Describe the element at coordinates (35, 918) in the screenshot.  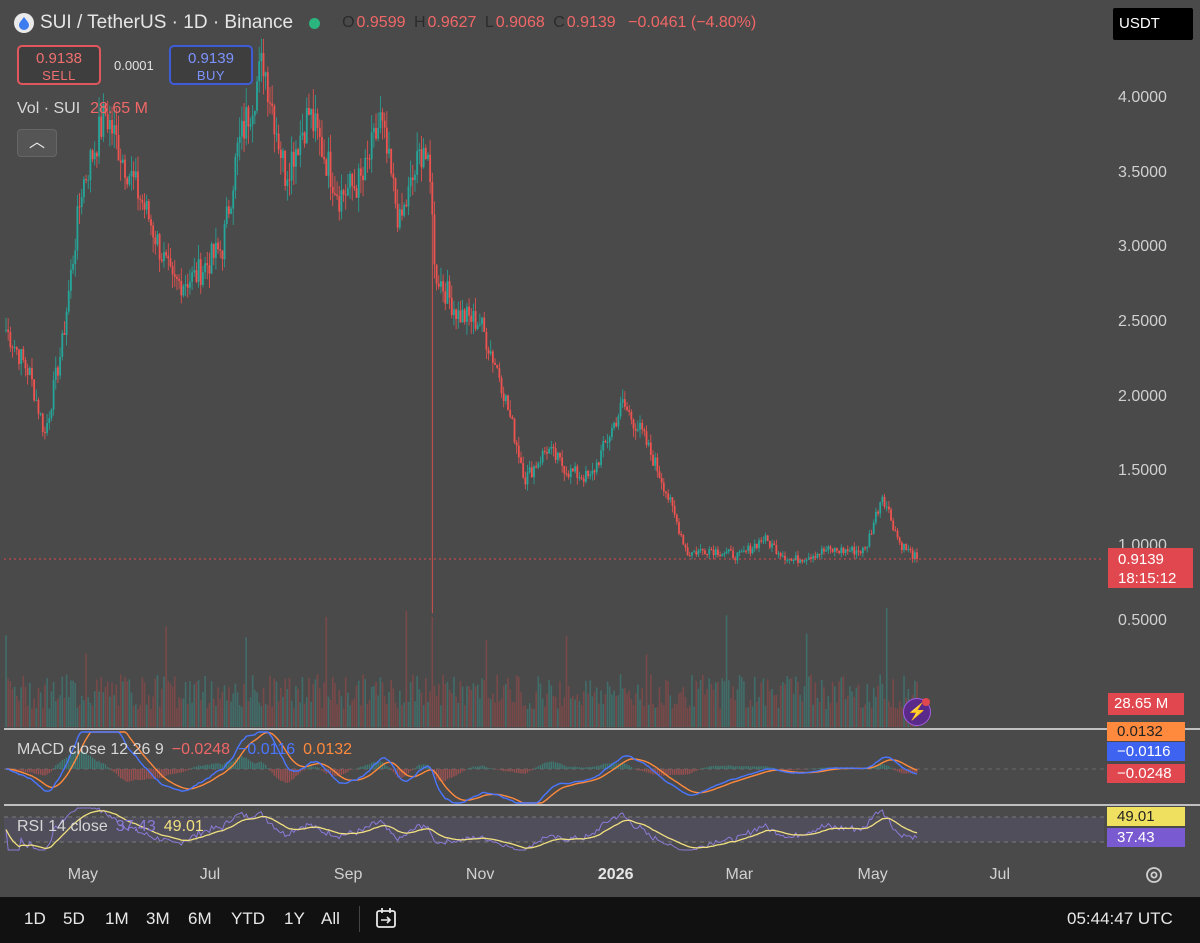
I see `range-button-1d: 1D` at that location.